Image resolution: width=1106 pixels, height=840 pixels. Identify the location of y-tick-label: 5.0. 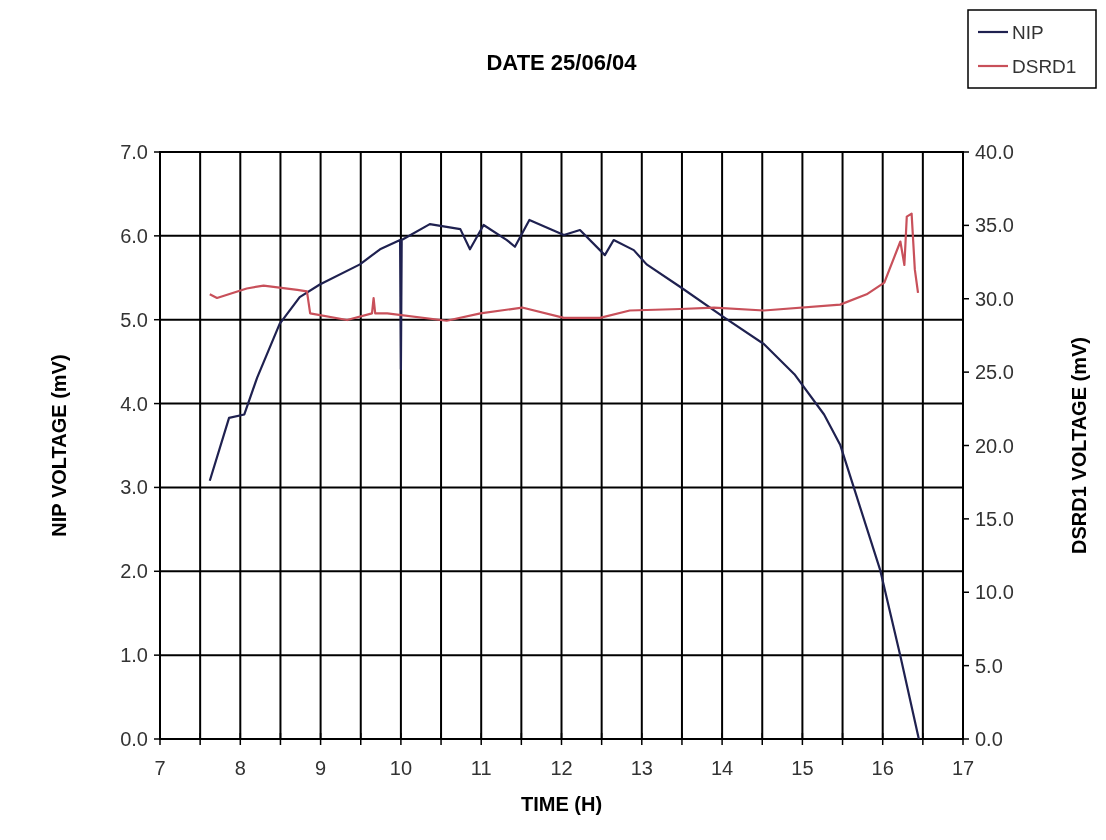
(134, 319).